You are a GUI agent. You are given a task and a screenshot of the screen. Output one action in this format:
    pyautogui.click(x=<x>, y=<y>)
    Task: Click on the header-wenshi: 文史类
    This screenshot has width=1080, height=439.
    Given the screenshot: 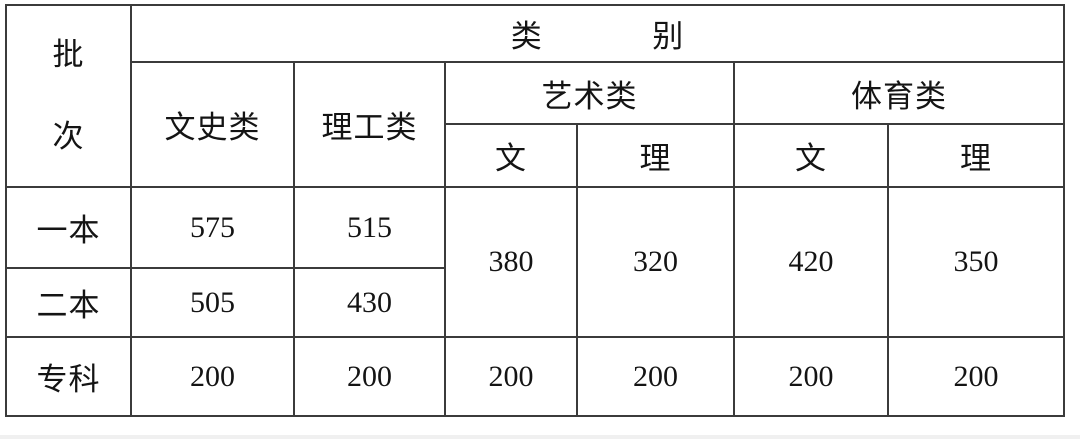 What is the action you would take?
    pyautogui.click(x=212, y=124)
    